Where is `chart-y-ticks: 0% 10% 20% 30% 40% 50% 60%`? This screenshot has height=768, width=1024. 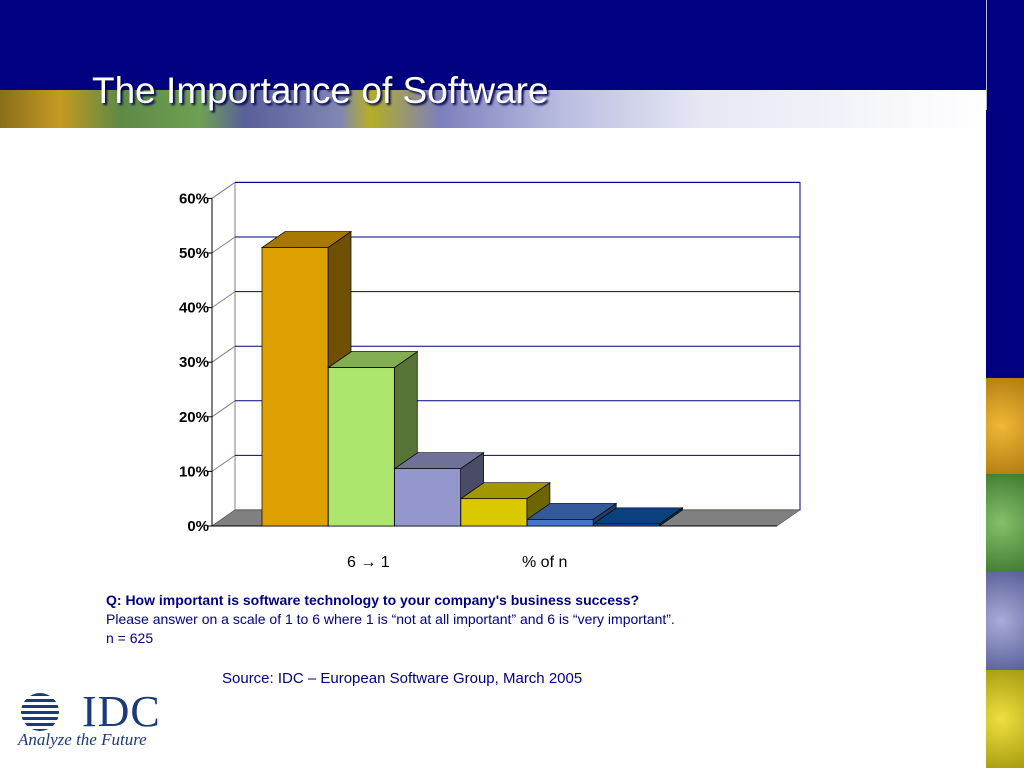
chart-y-ticks: 0% 10% 20% 30% 40% 50% 60% is located at coordinates (195, 362).